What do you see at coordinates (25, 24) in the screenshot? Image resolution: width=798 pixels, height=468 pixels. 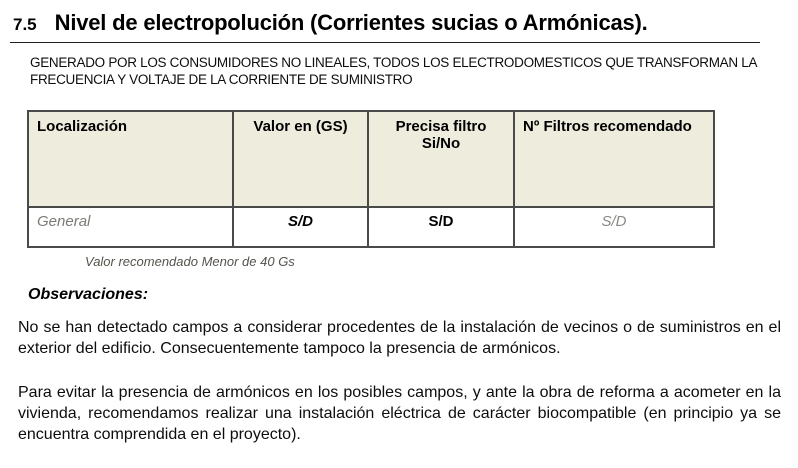 I see `section-number: 7.5` at bounding box center [25, 24].